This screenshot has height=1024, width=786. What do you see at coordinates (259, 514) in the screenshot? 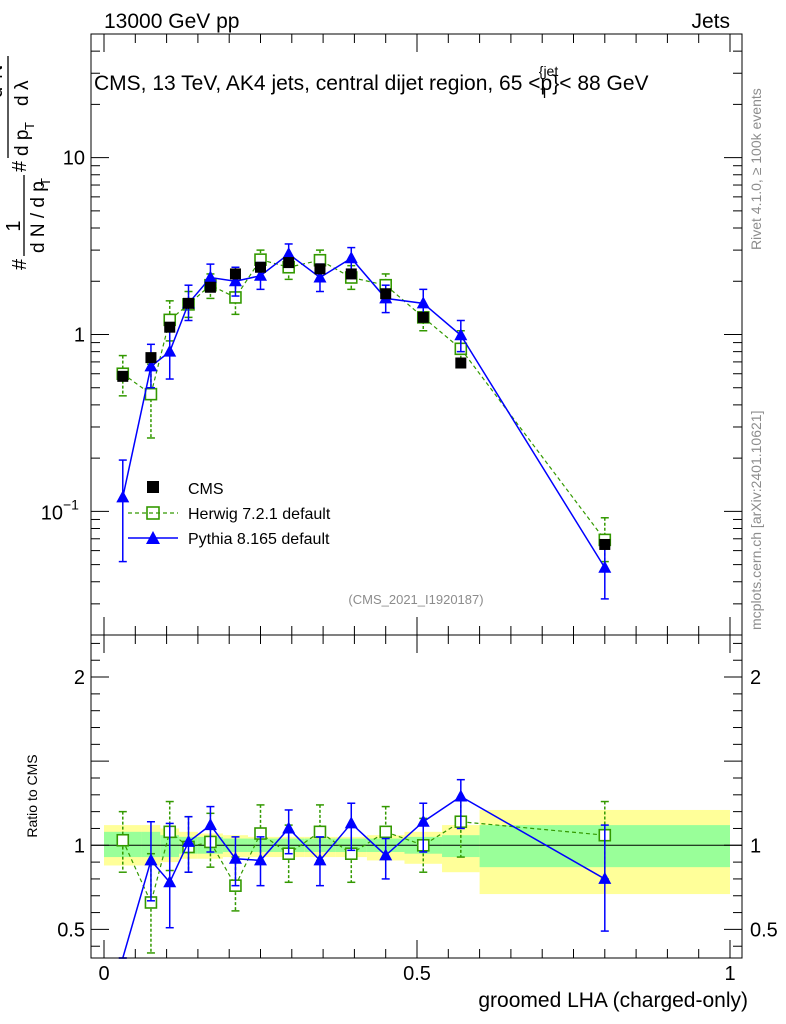
I see `legend-herwig-label: Herwig 7.2.1 default` at bounding box center [259, 514].